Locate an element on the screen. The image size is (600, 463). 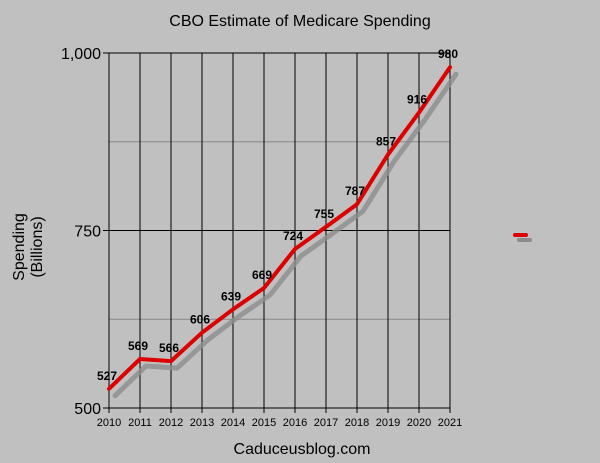
x-tick-label: 2021 is located at coordinates (450, 423).